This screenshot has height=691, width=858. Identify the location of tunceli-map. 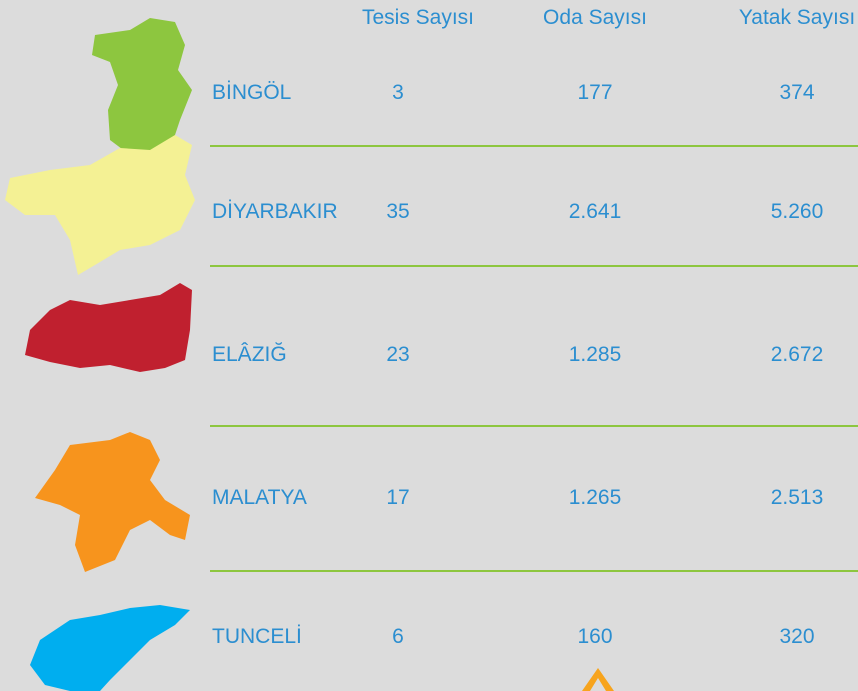
(110, 648).